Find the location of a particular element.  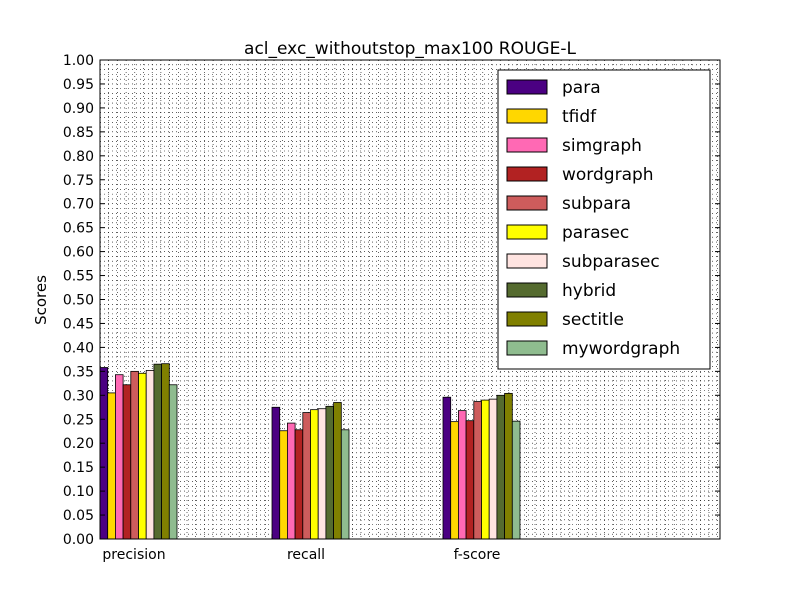

bar-hybrid-f-score is located at coordinates (500, 467).